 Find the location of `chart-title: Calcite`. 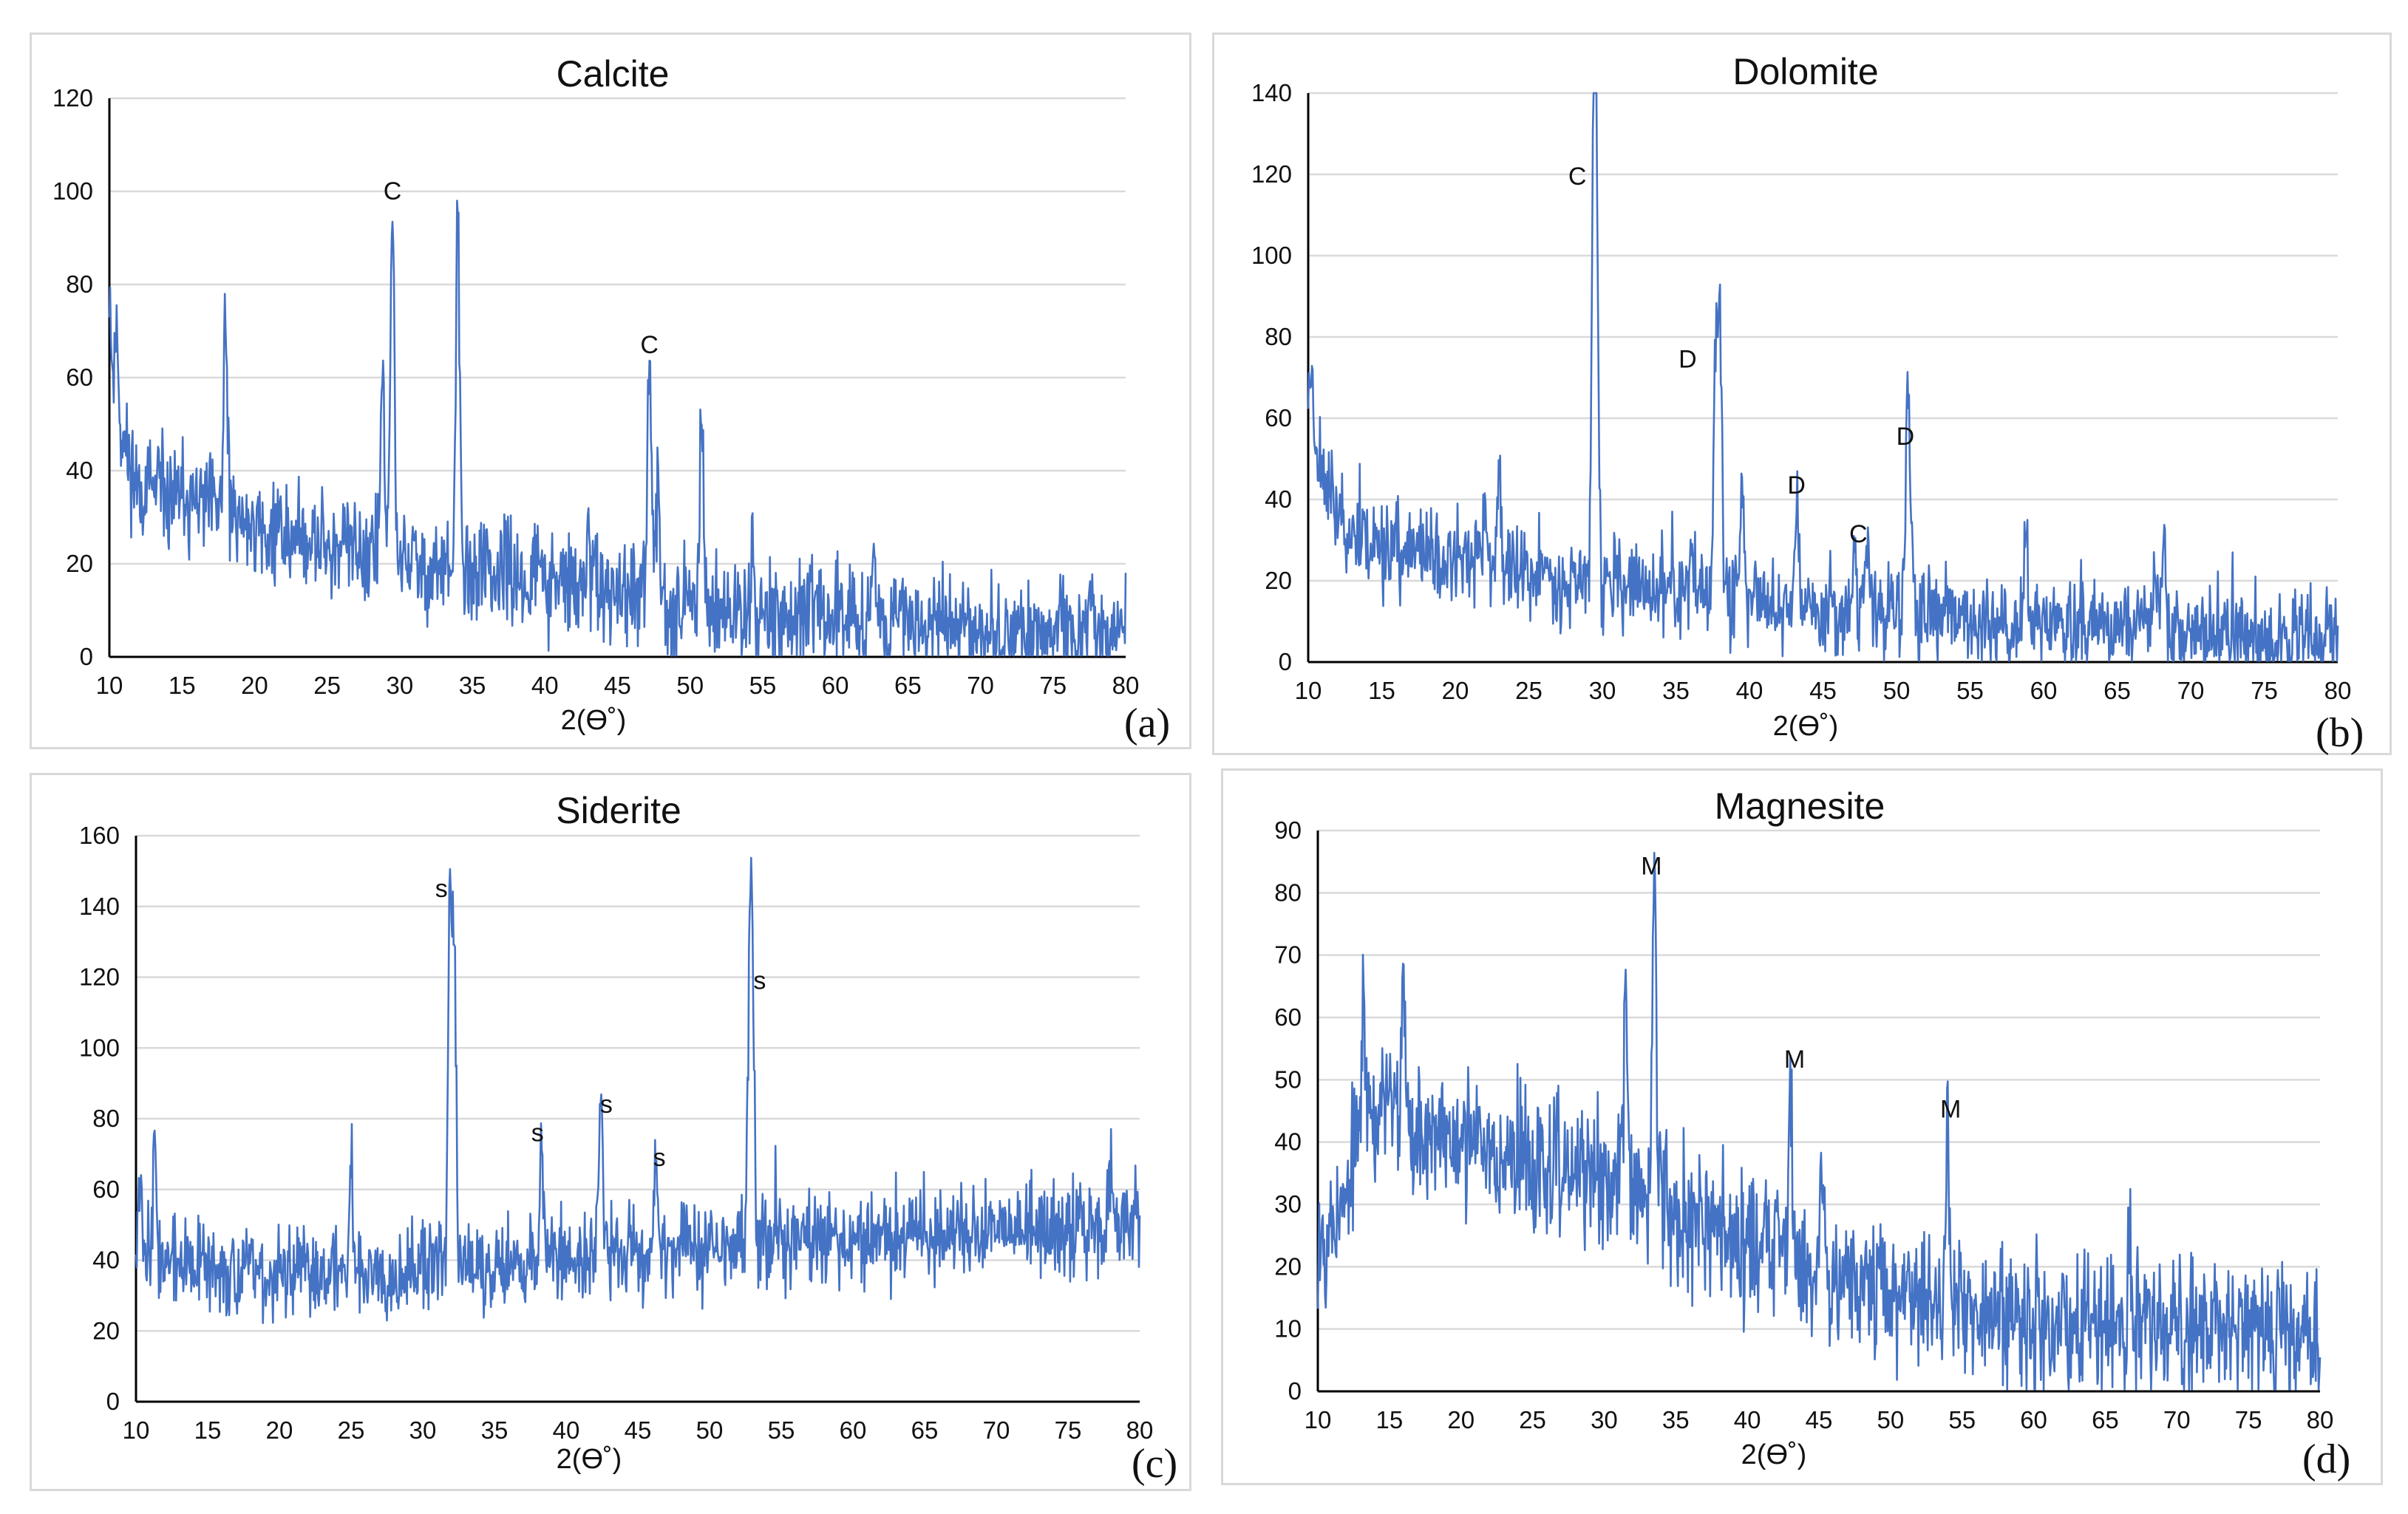

chart-title: Calcite is located at coordinates (613, 74).